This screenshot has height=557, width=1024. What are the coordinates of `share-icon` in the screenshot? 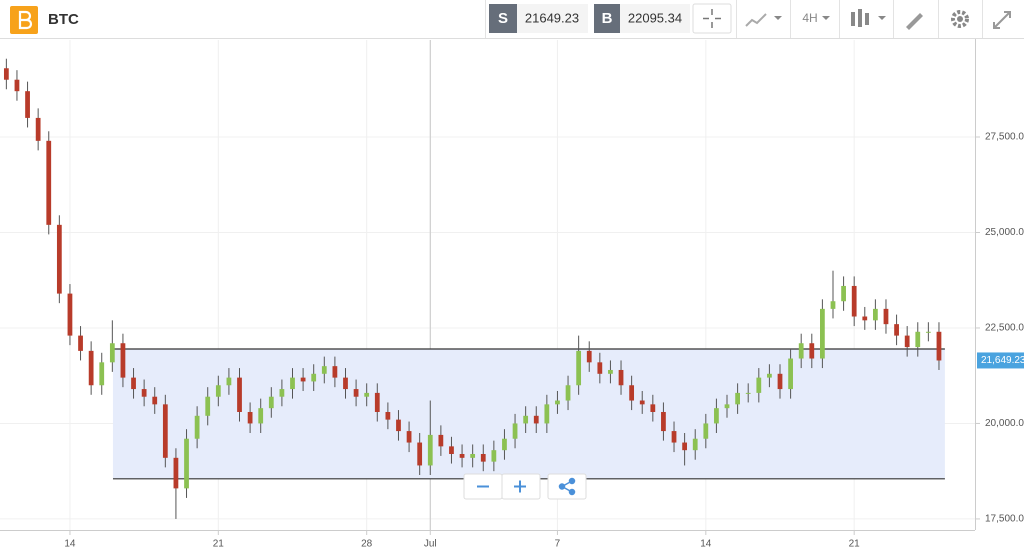 It's located at (567, 486).